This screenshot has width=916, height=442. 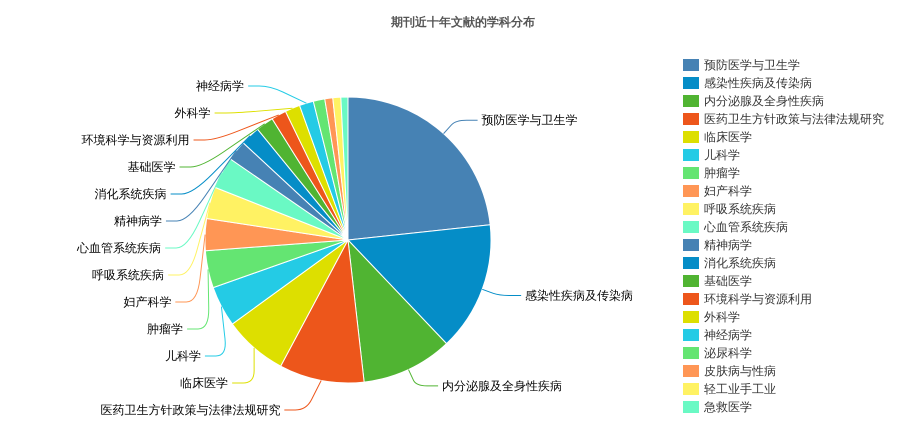 What do you see at coordinates (740, 263) in the screenshot?
I see `legend-label: 消化系统疾病` at bounding box center [740, 263].